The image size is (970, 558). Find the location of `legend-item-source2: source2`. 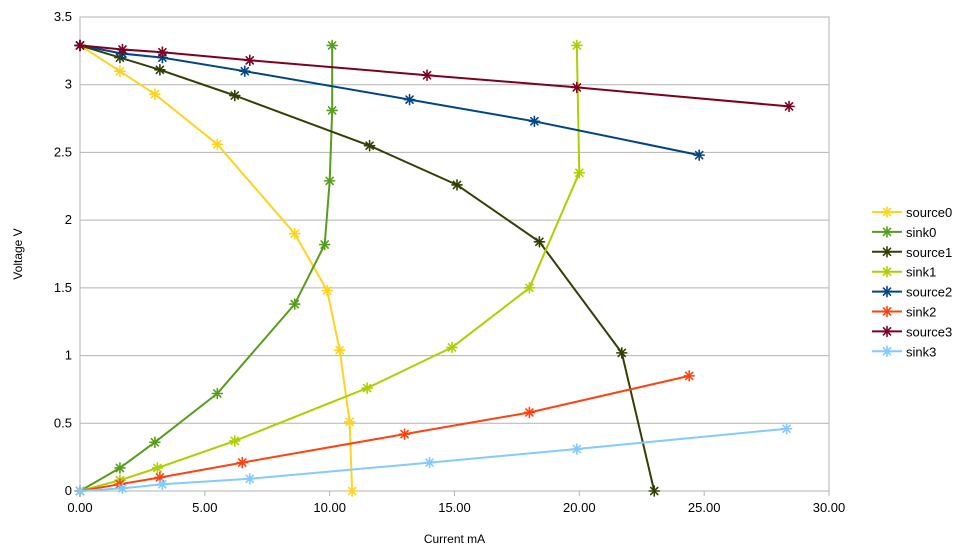

legend-item-source2: source2 is located at coordinates (912, 292).